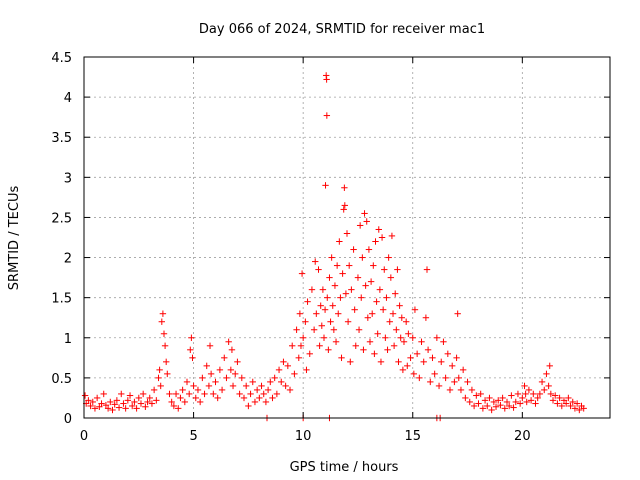  What do you see at coordinates (61, 299) in the screenshot?
I see `y-tick-label: 1.5` at bounding box center [61, 299].